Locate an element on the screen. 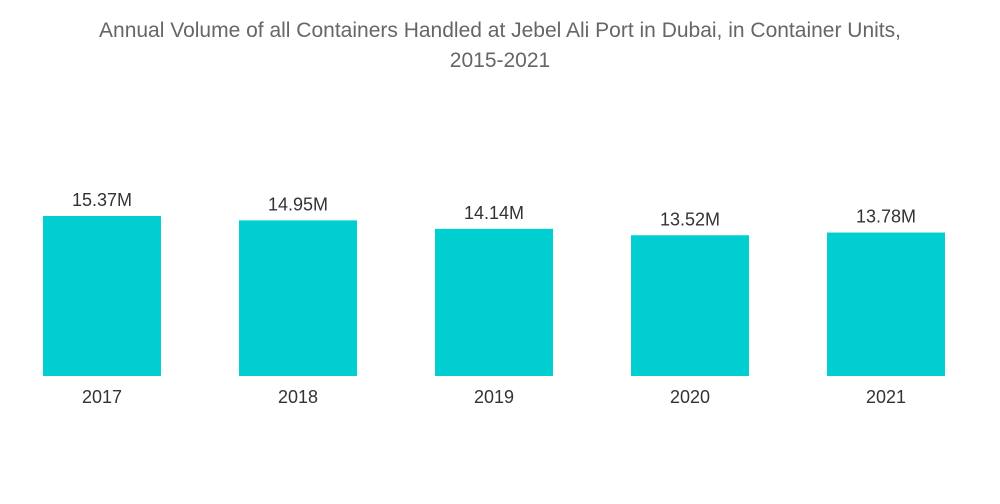 This screenshot has height=504, width=1000. bar-2018 is located at coordinates (298, 298).